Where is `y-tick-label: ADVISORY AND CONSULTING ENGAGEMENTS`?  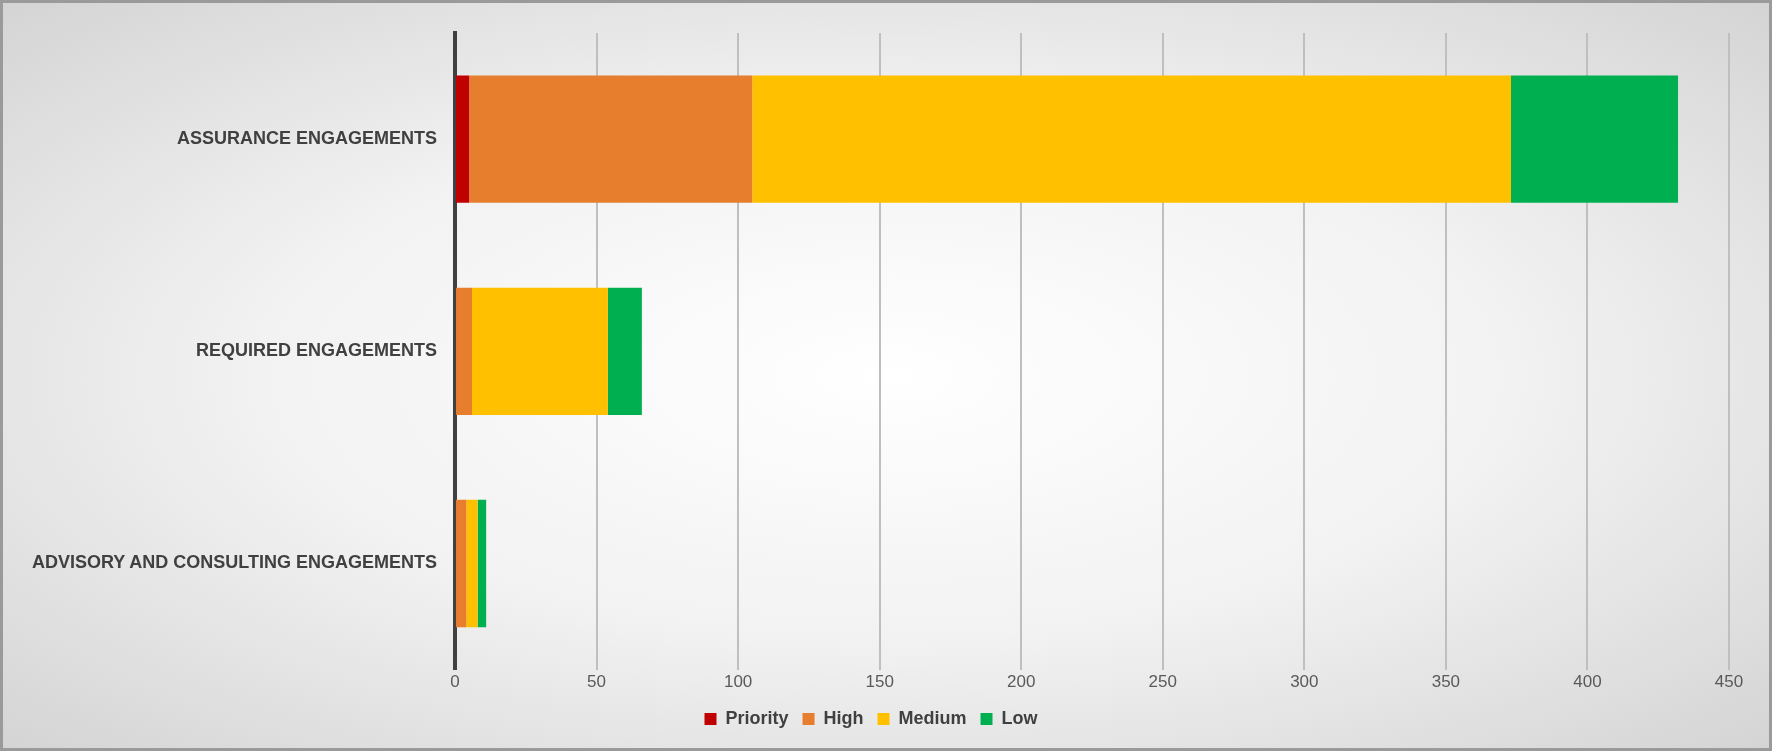
y-tick-label: ADVISORY AND CONSULTING ENGAGEMENTS is located at coordinates (234, 562).